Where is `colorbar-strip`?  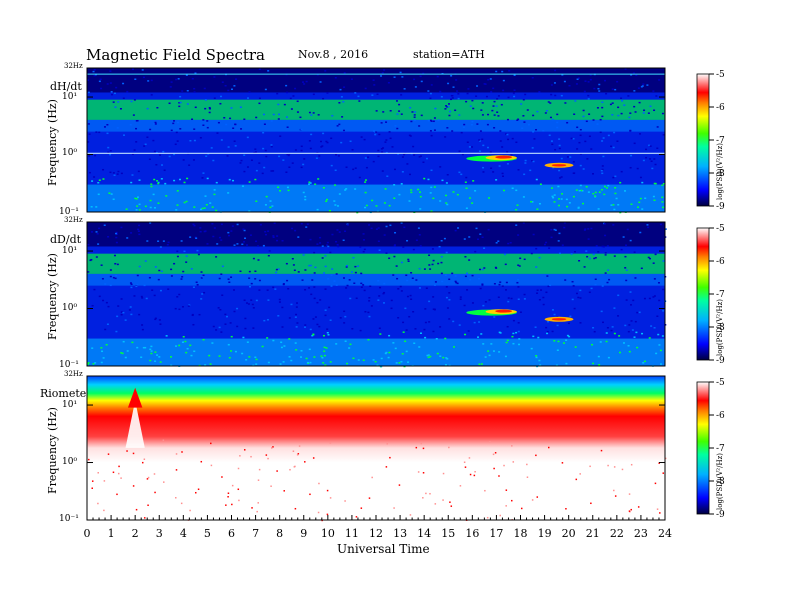 colorbar-strip is located at coordinates (703, 448).